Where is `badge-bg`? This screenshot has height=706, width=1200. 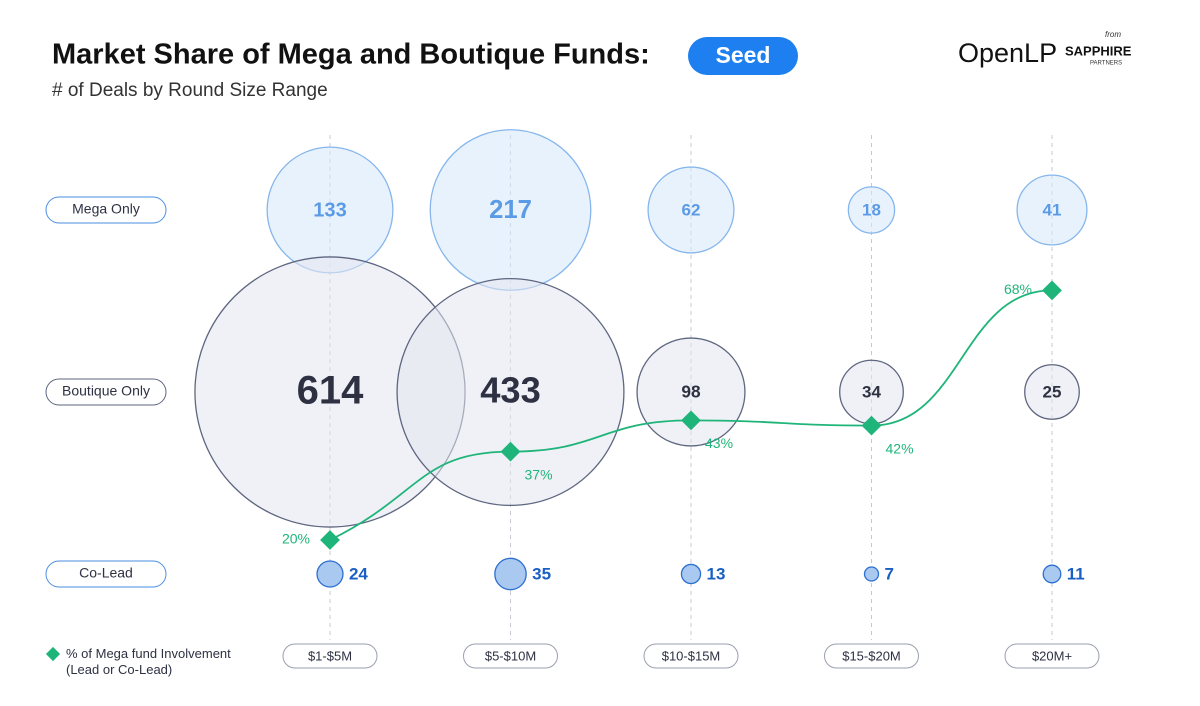 badge-bg is located at coordinates (743, 56).